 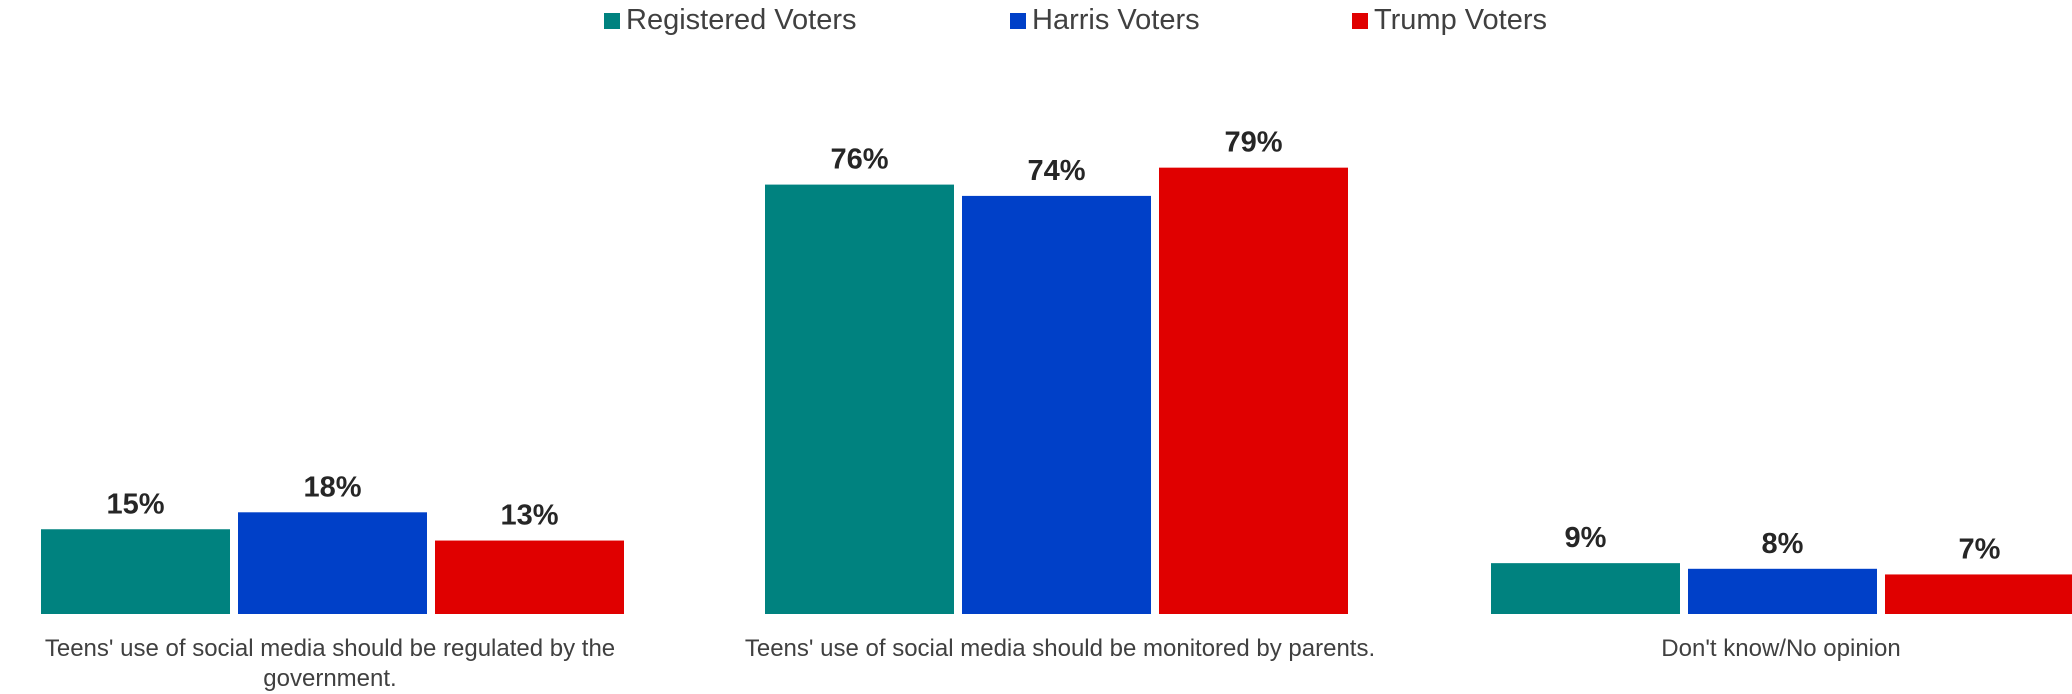 What do you see at coordinates (1586, 538) in the screenshot?
I see `data-label-registered-dont-know: 9%` at bounding box center [1586, 538].